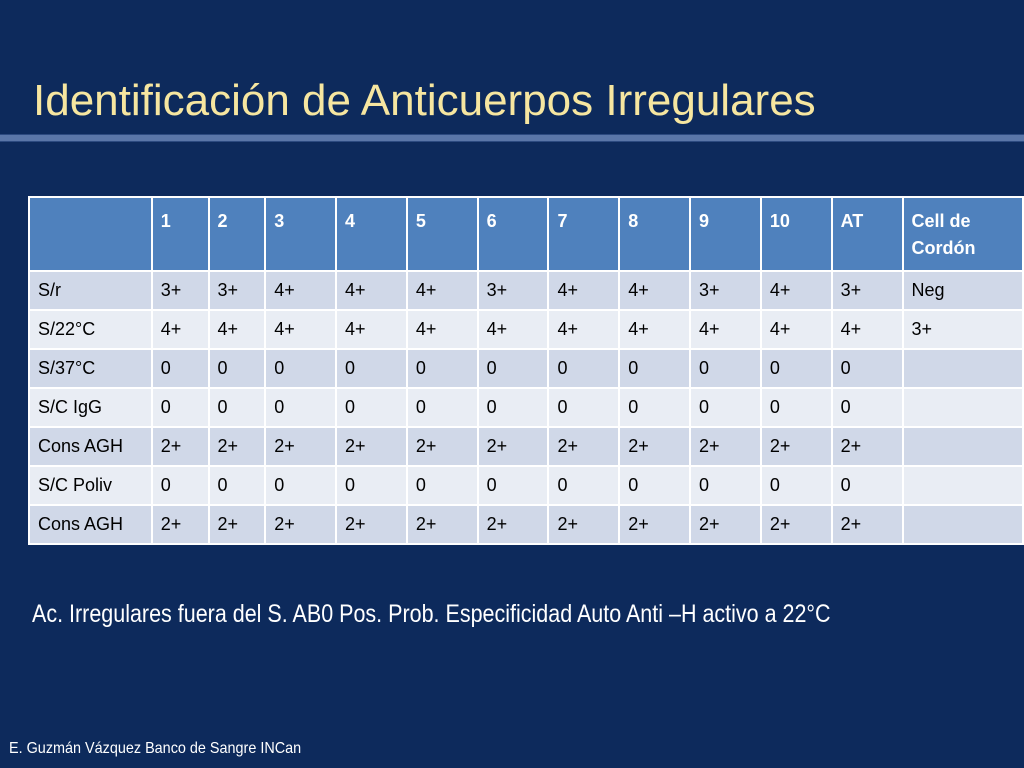  I want to click on header-cell: 3, so click(301, 234).